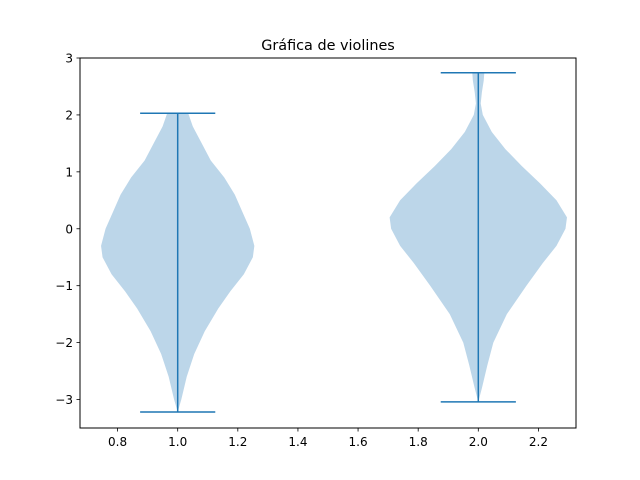 The image size is (640, 480). Describe the element at coordinates (358, 442) in the screenshot. I see `x-tick-label: 1.6` at that location.